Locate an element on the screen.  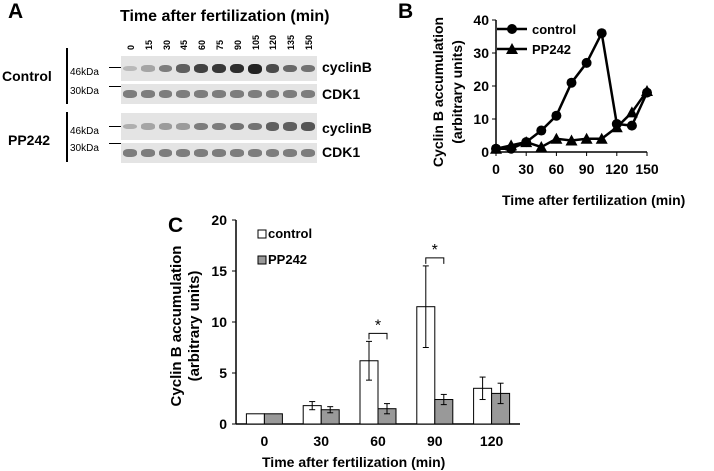
y-tick-label: 5 is located at coordinates (223, 373).